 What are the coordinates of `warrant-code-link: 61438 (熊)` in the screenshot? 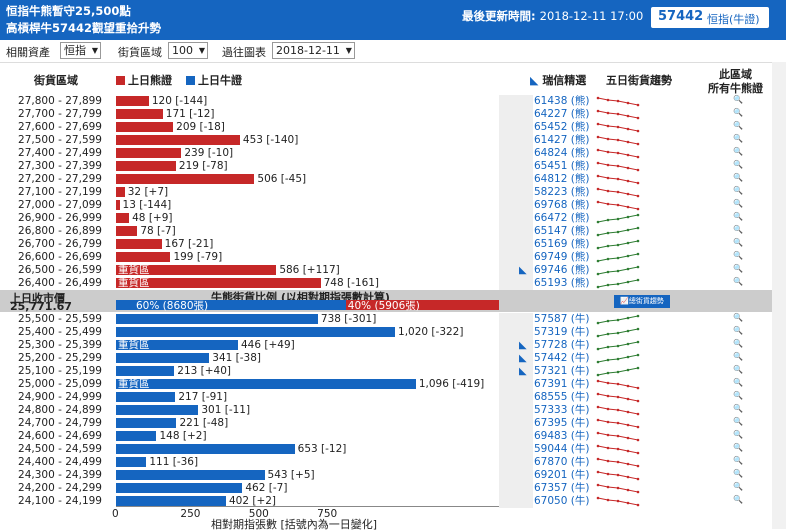 It's located at (562, 101).